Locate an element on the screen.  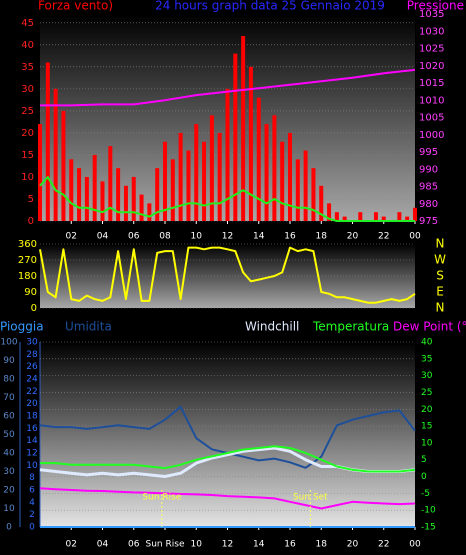
y3-tick-label: 22 is located at coordinates (31, 392).